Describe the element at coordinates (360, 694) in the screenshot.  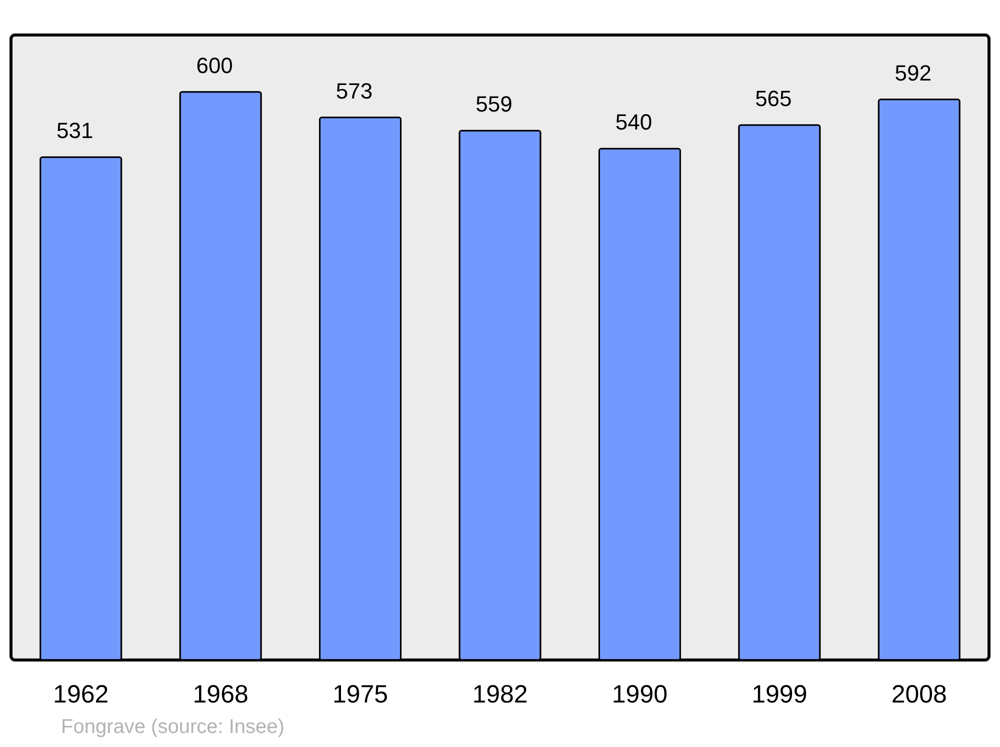
I see `x-tick-label: 1975` at that location.